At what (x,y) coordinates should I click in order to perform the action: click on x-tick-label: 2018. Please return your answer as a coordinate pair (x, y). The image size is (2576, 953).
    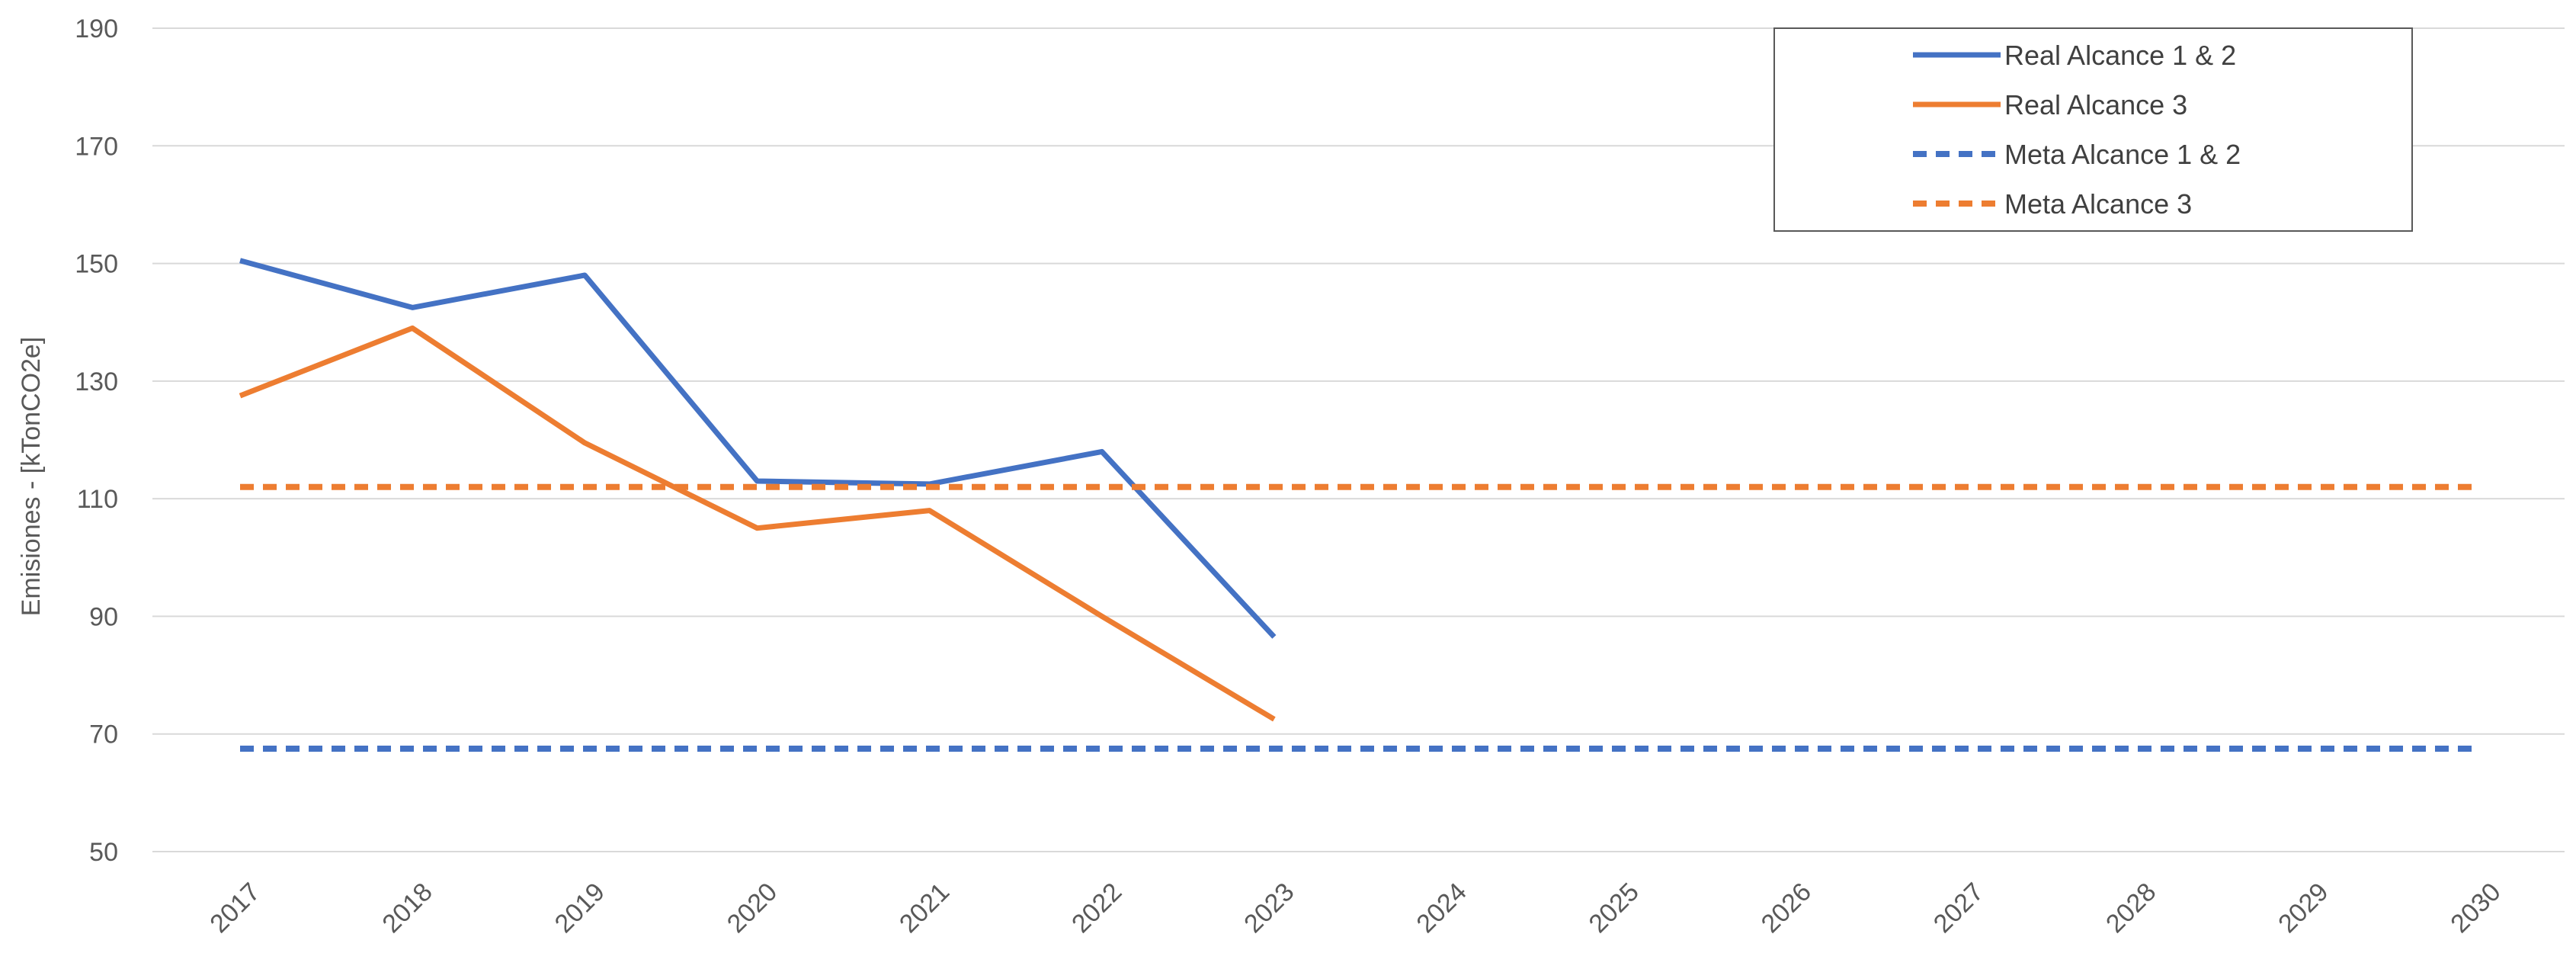
    Looking at the image, I should click on (406, 908).